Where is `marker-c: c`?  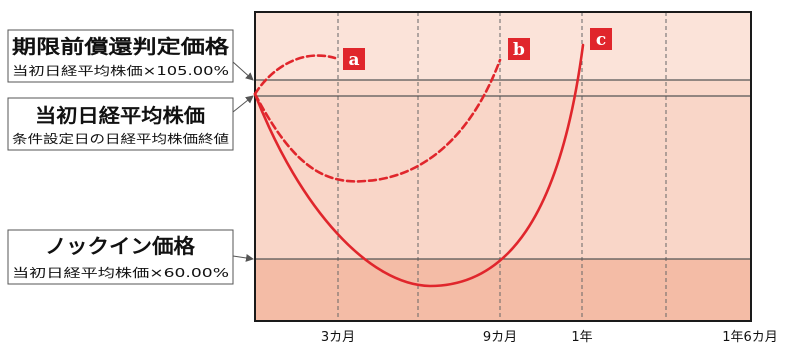
marker-c: c is located at coordinates (601, 39).